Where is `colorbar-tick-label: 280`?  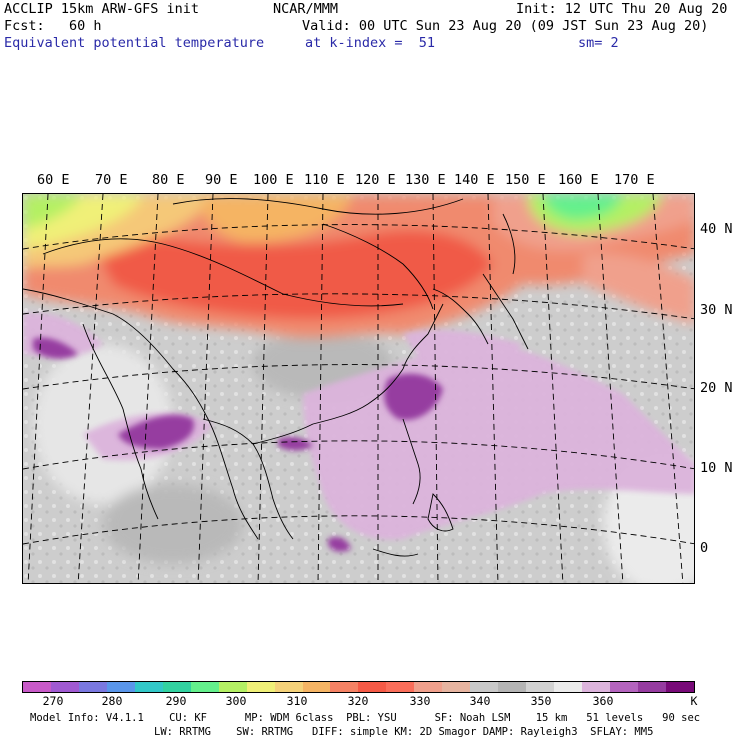 colorbar-tick-label: 280 is located at coordinates (112, 701).